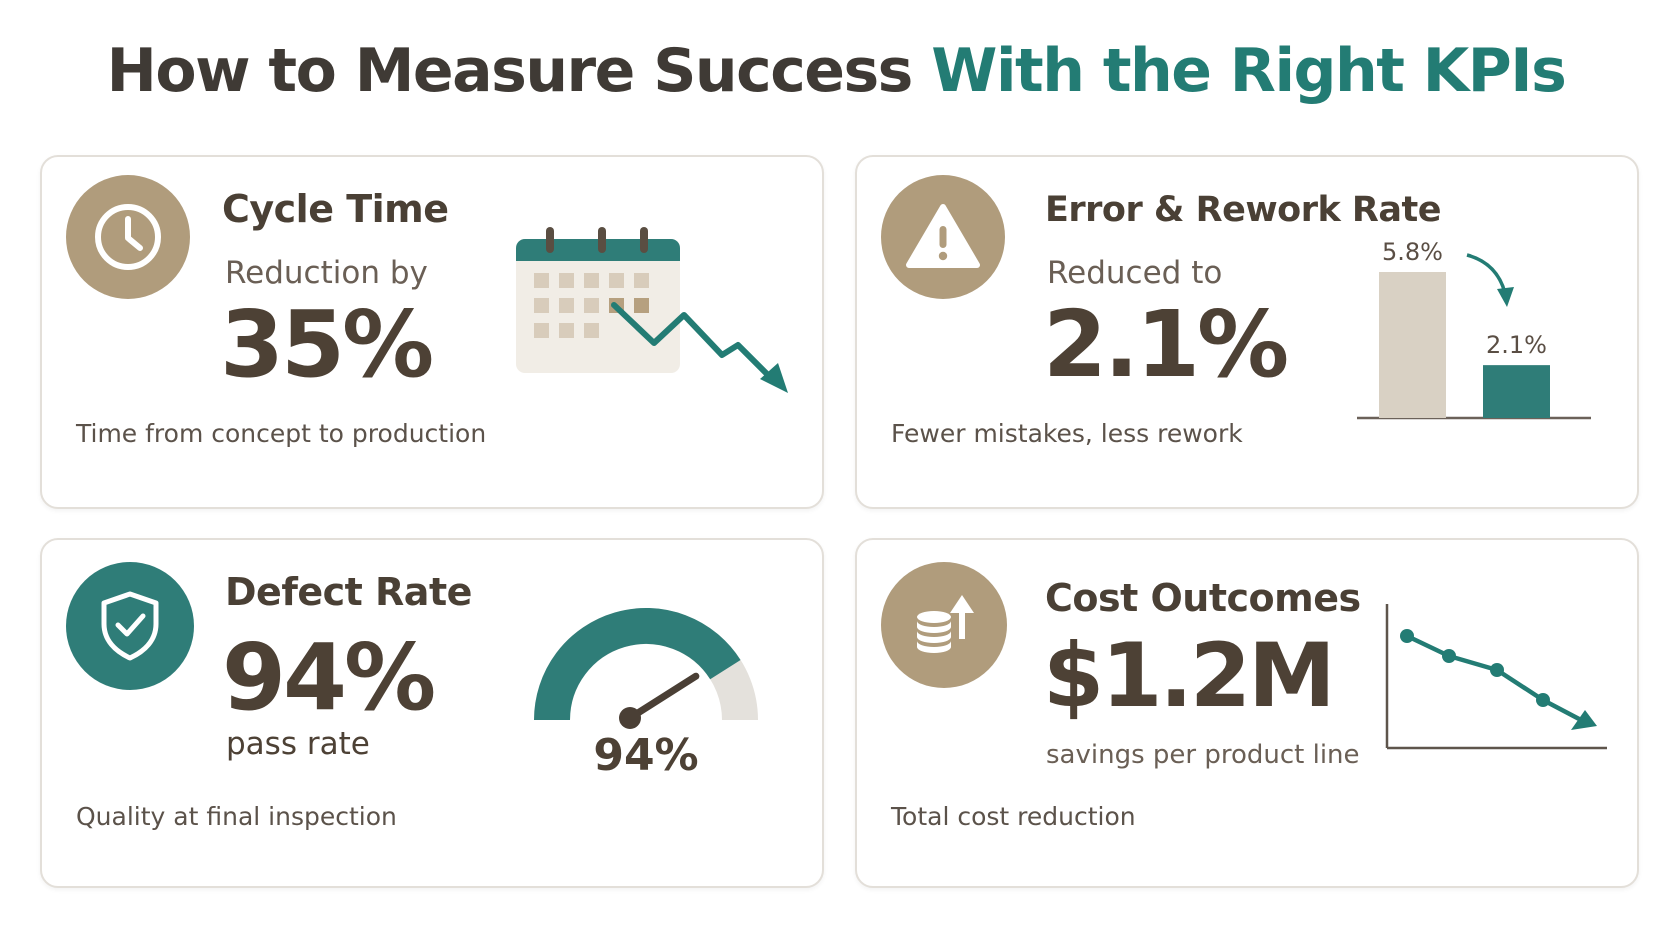 The height and width of the screenshot is (941, 1672). What do you see at coordinates (128, 237) in the screenshot?
I see `clock-icon` at bounding box center [128, 237].